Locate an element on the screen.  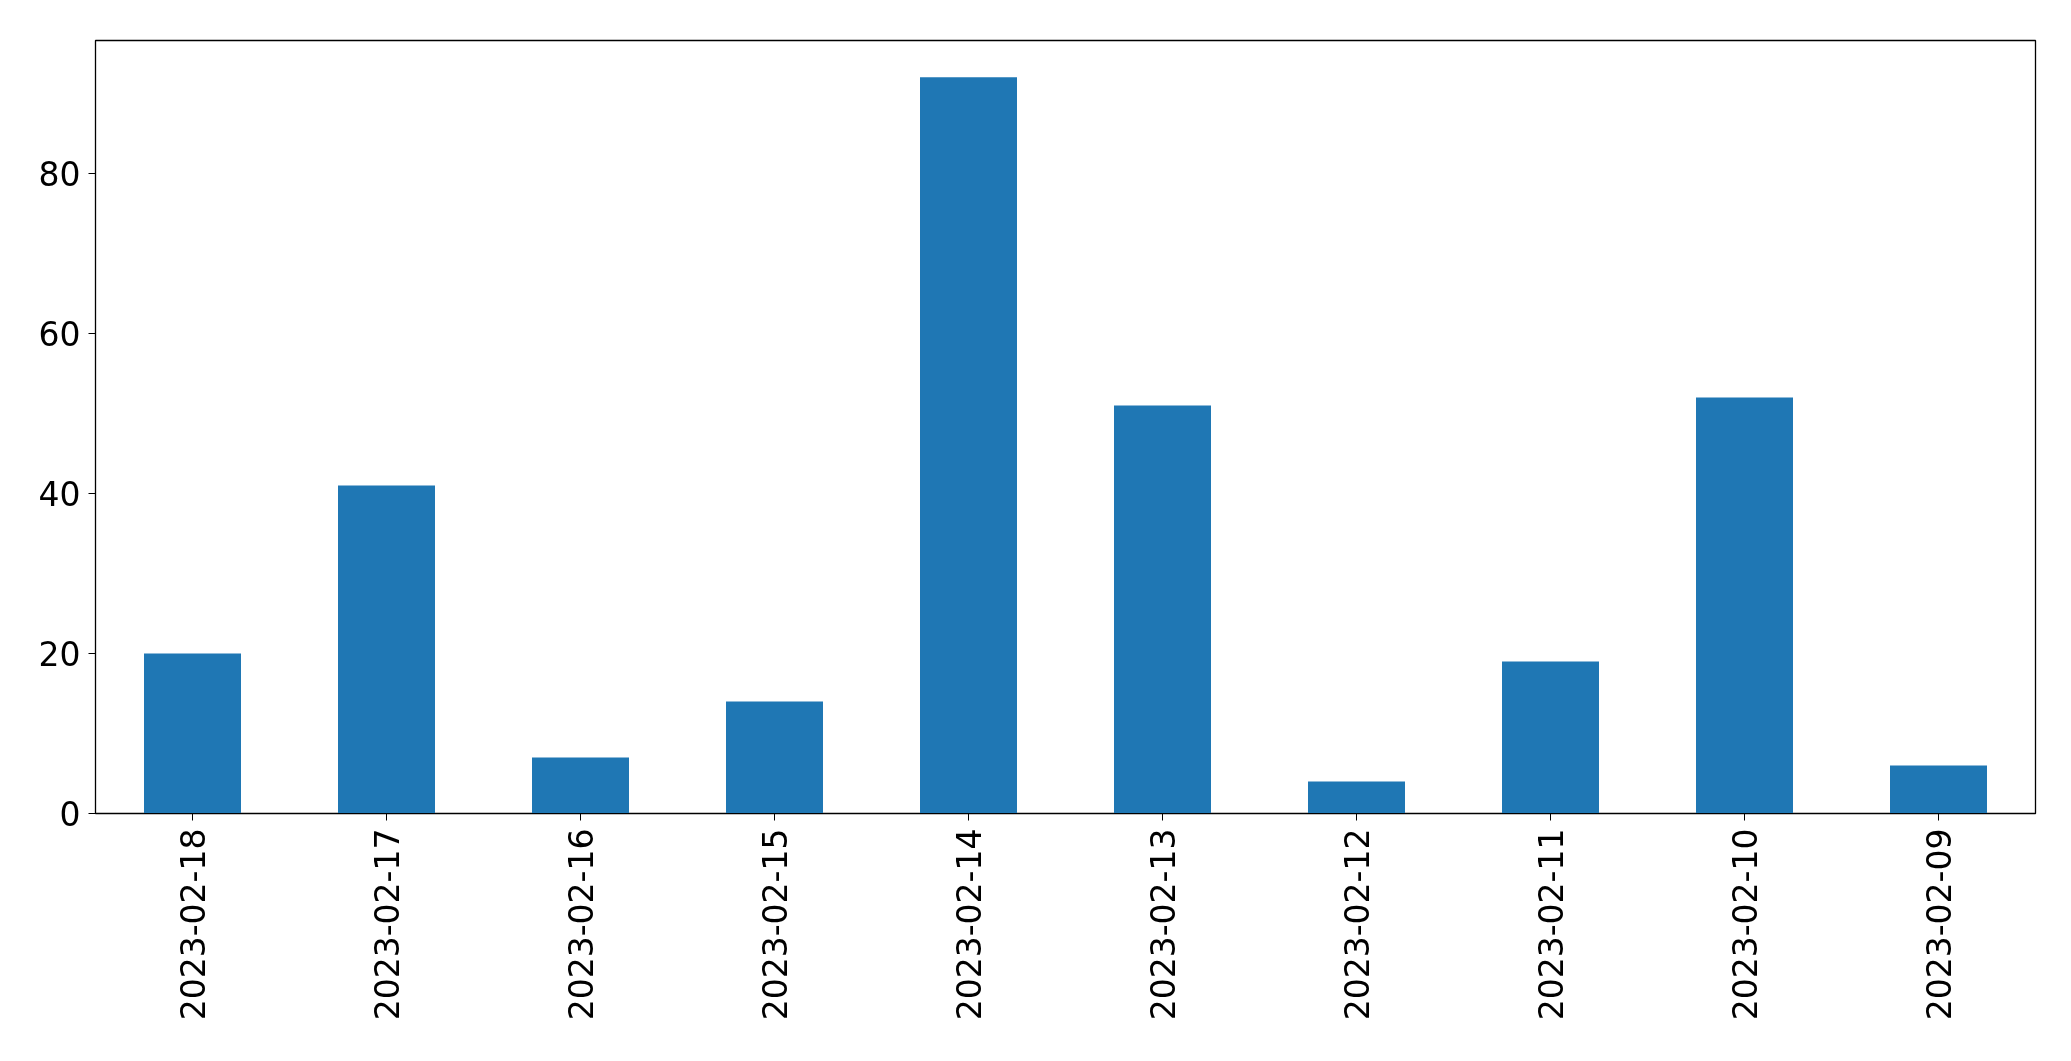
x-tick-label: 2023-02-14 is located at coordinates (969, 924).